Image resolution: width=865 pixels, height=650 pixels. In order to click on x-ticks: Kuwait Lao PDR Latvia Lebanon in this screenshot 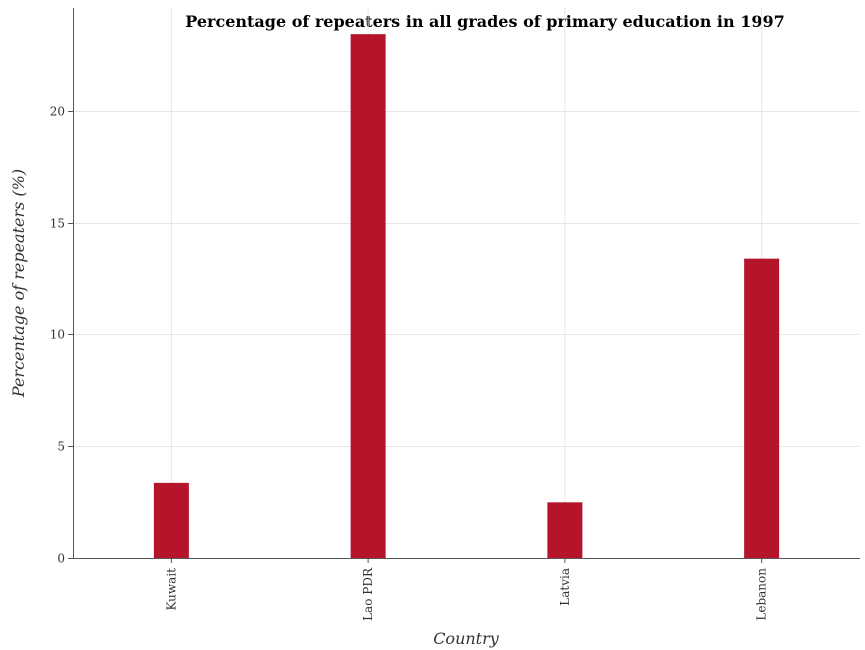, I will do `click(466, 589)`.